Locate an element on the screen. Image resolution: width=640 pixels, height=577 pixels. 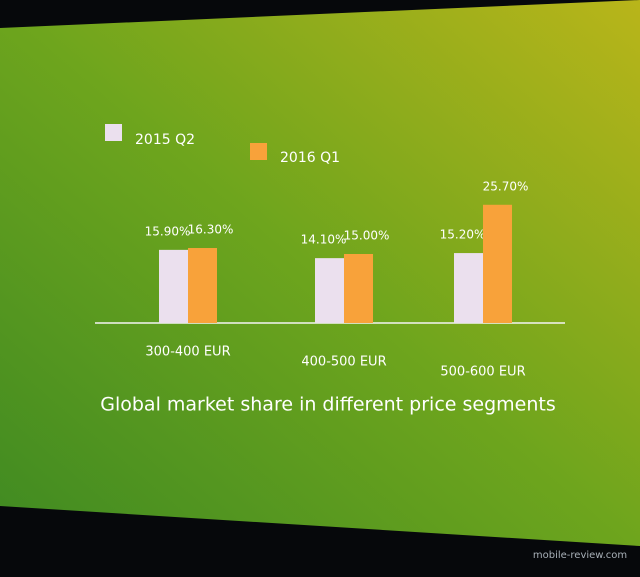
value-label: 15.20% is located at coordinates (463, 235).